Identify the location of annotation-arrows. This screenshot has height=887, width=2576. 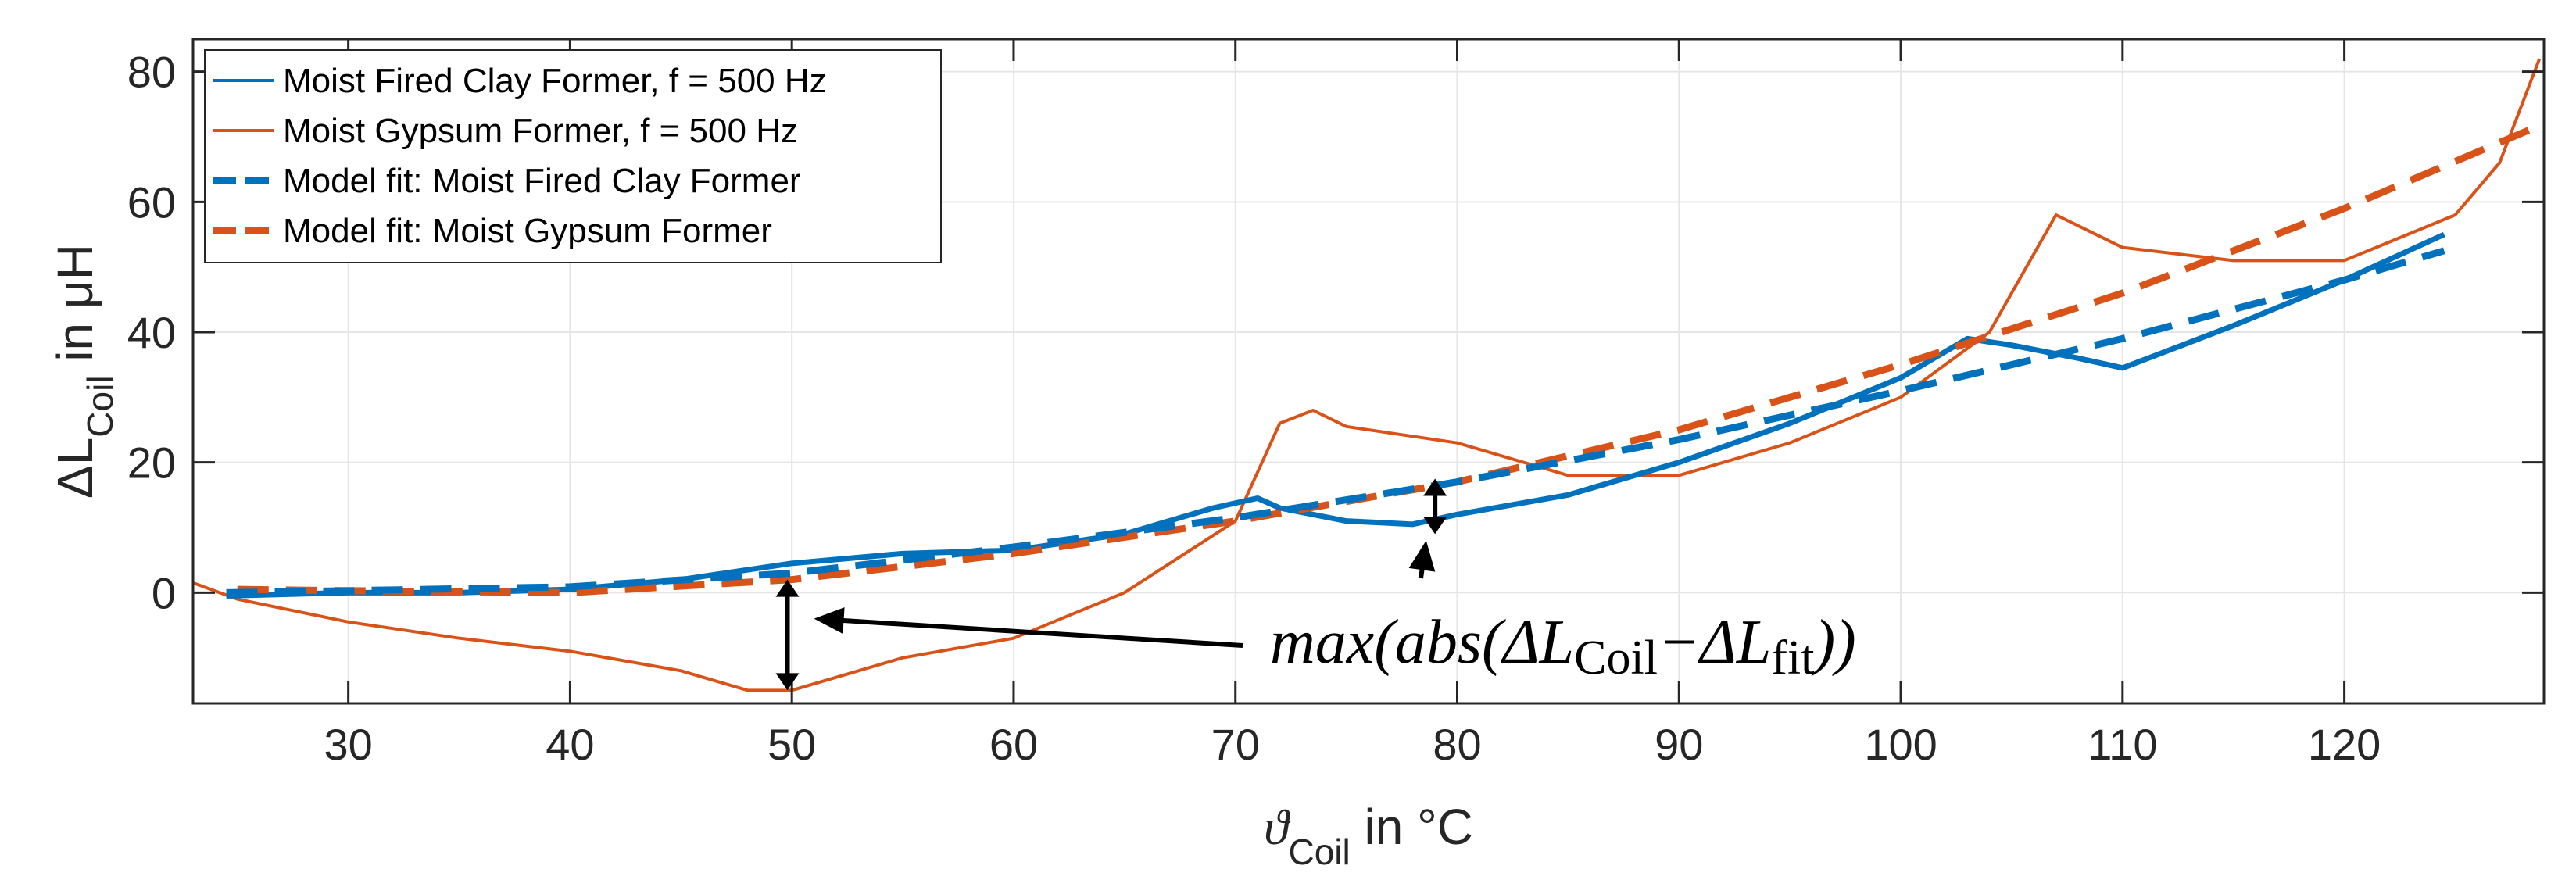
(1111, 584).